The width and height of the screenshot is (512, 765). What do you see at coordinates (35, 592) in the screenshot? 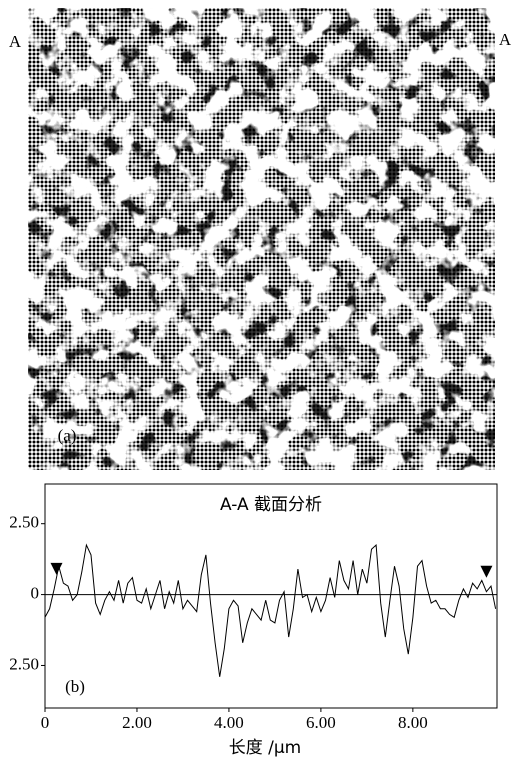
I see `y-tick-label: 0` at bounding box center [35, 592].